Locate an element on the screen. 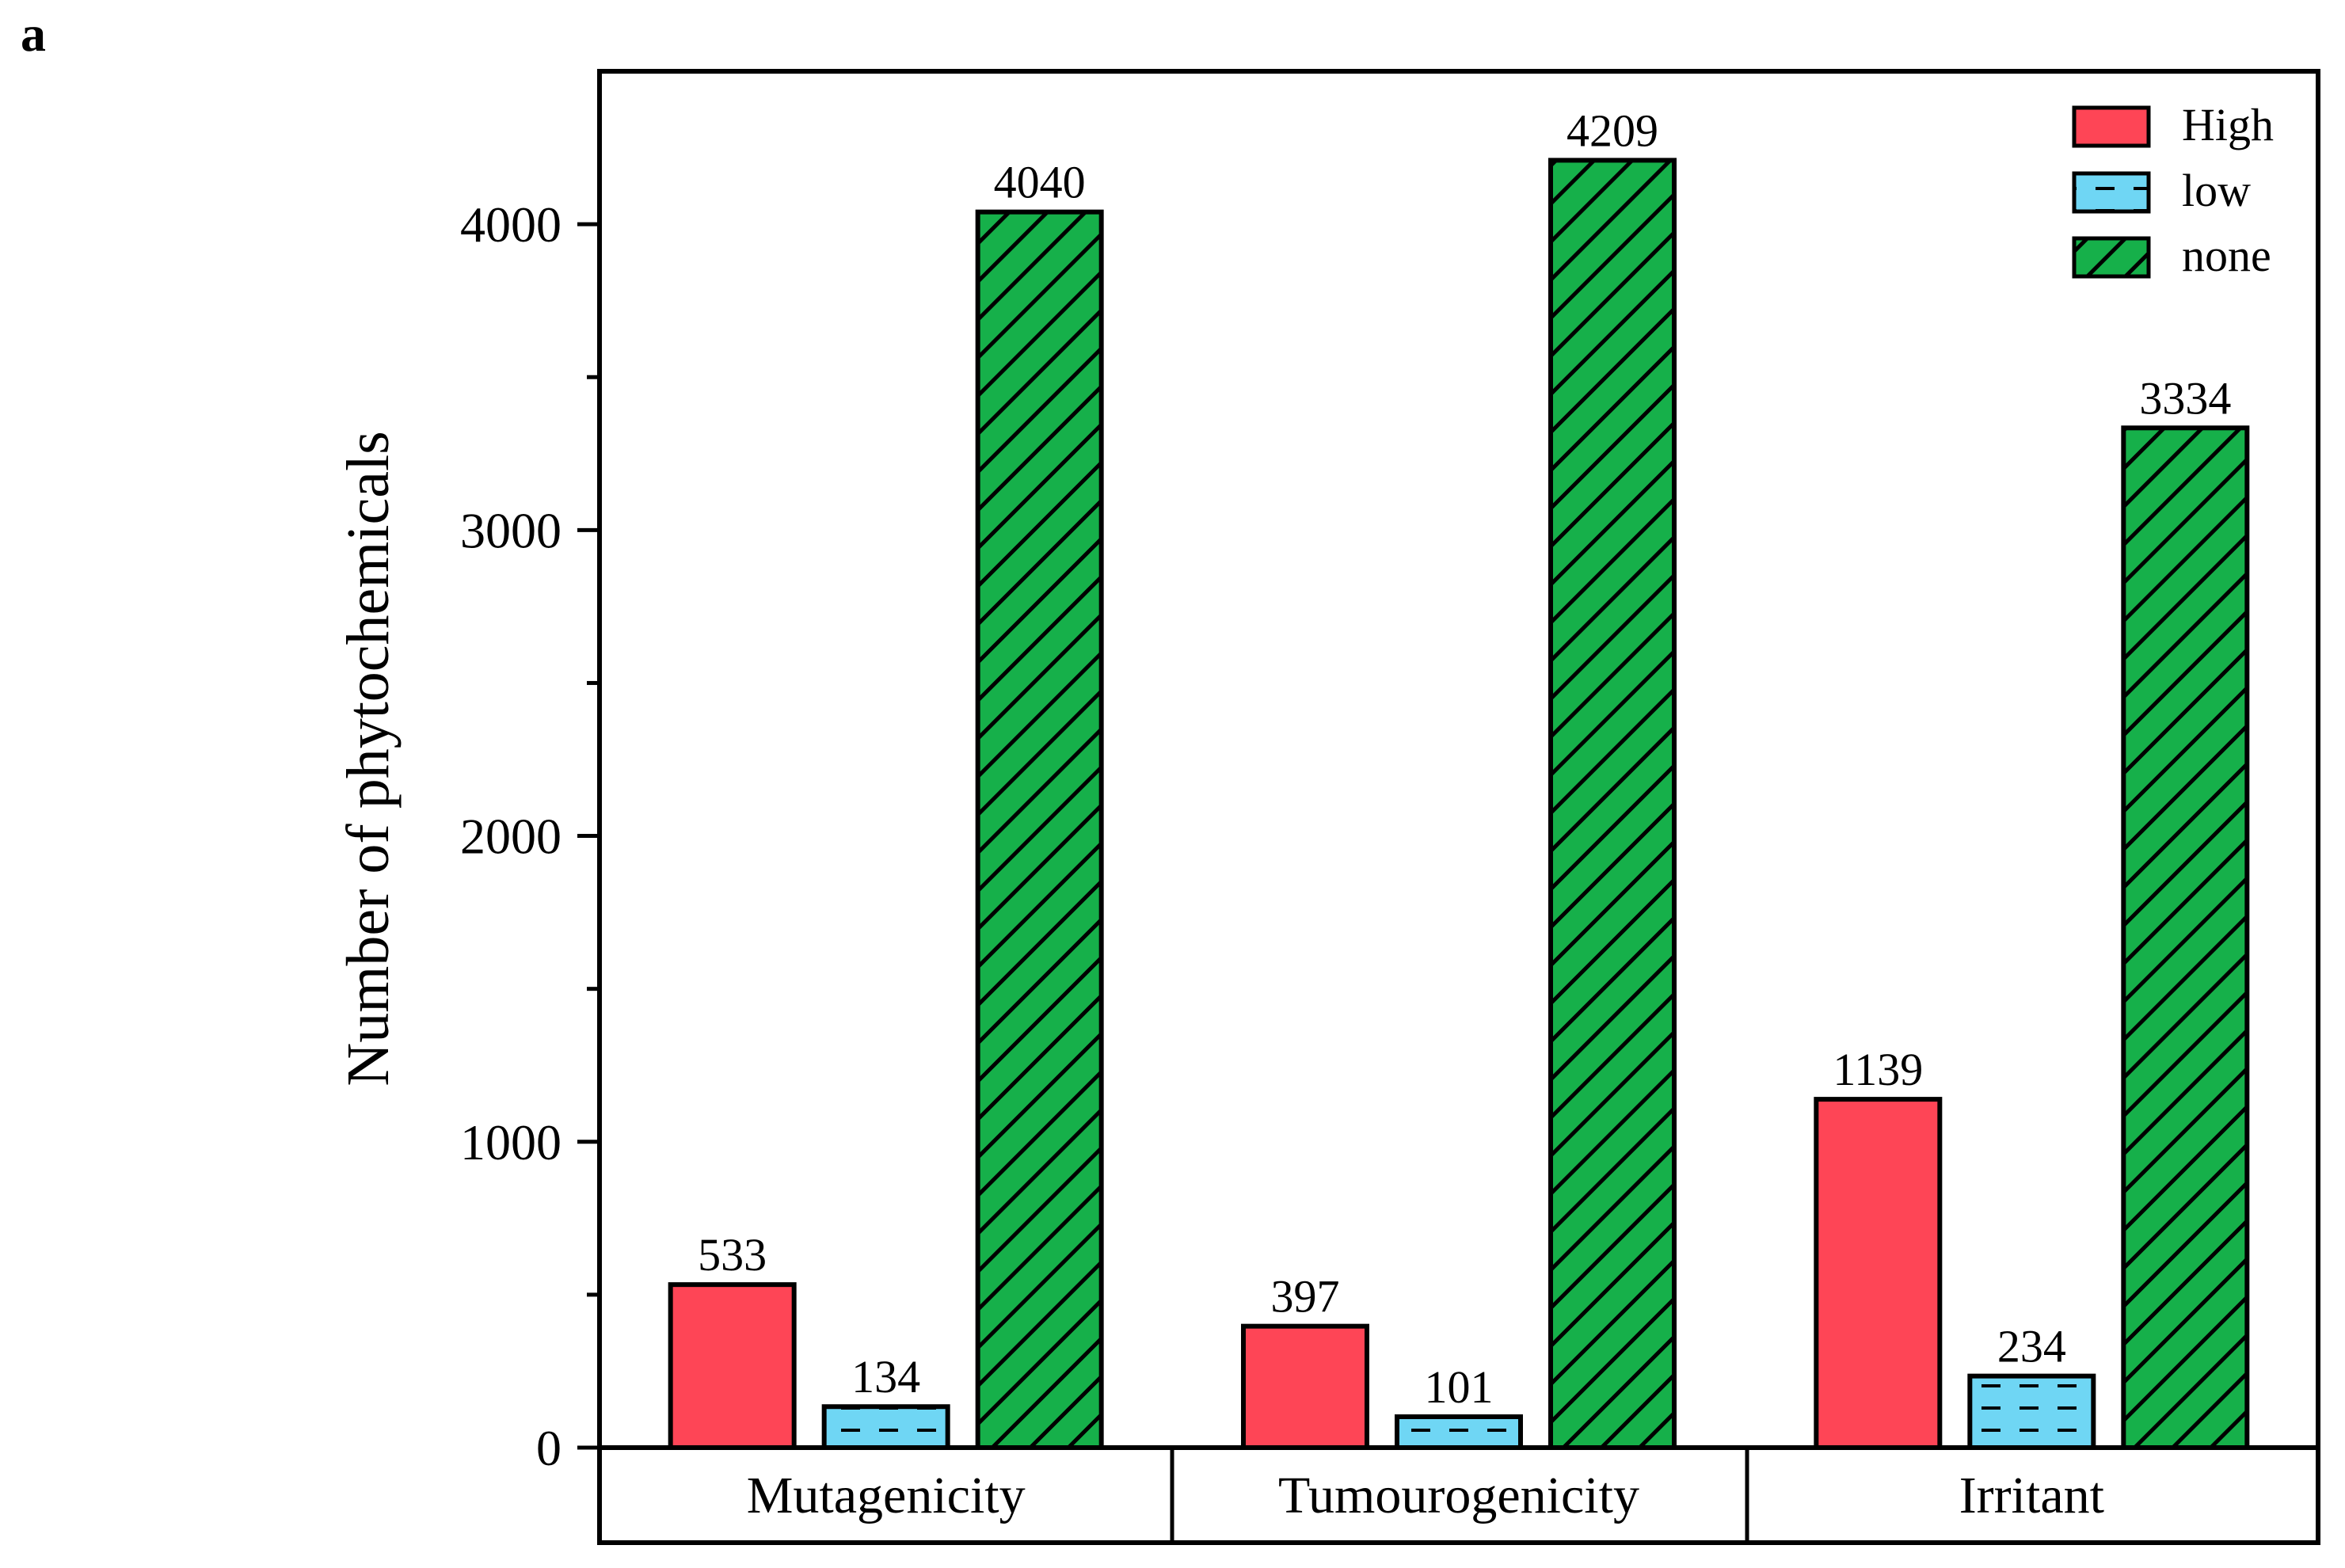  bar-value-label: 101 is located at coordinates (1460, 1387).